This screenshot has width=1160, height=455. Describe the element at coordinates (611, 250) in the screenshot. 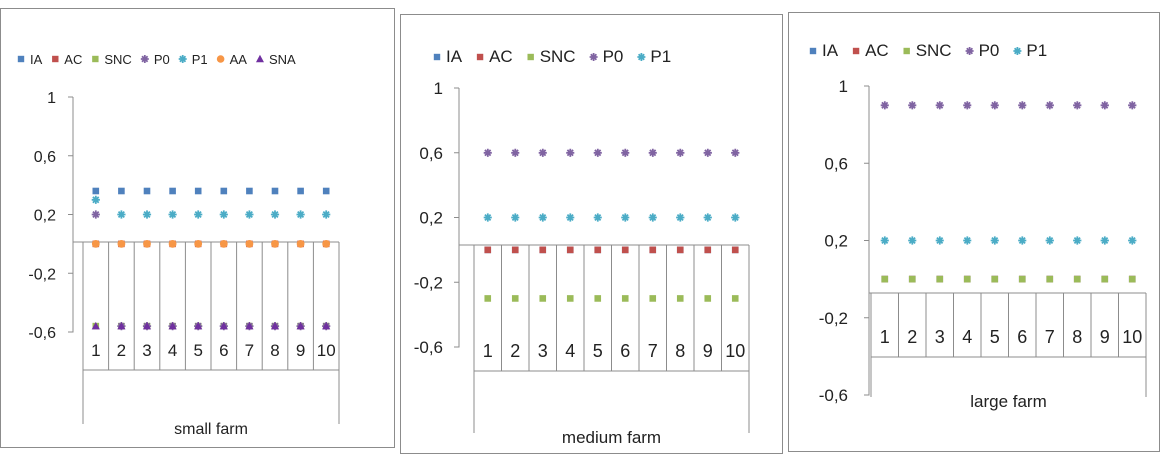

I see `series-ac` at that location.